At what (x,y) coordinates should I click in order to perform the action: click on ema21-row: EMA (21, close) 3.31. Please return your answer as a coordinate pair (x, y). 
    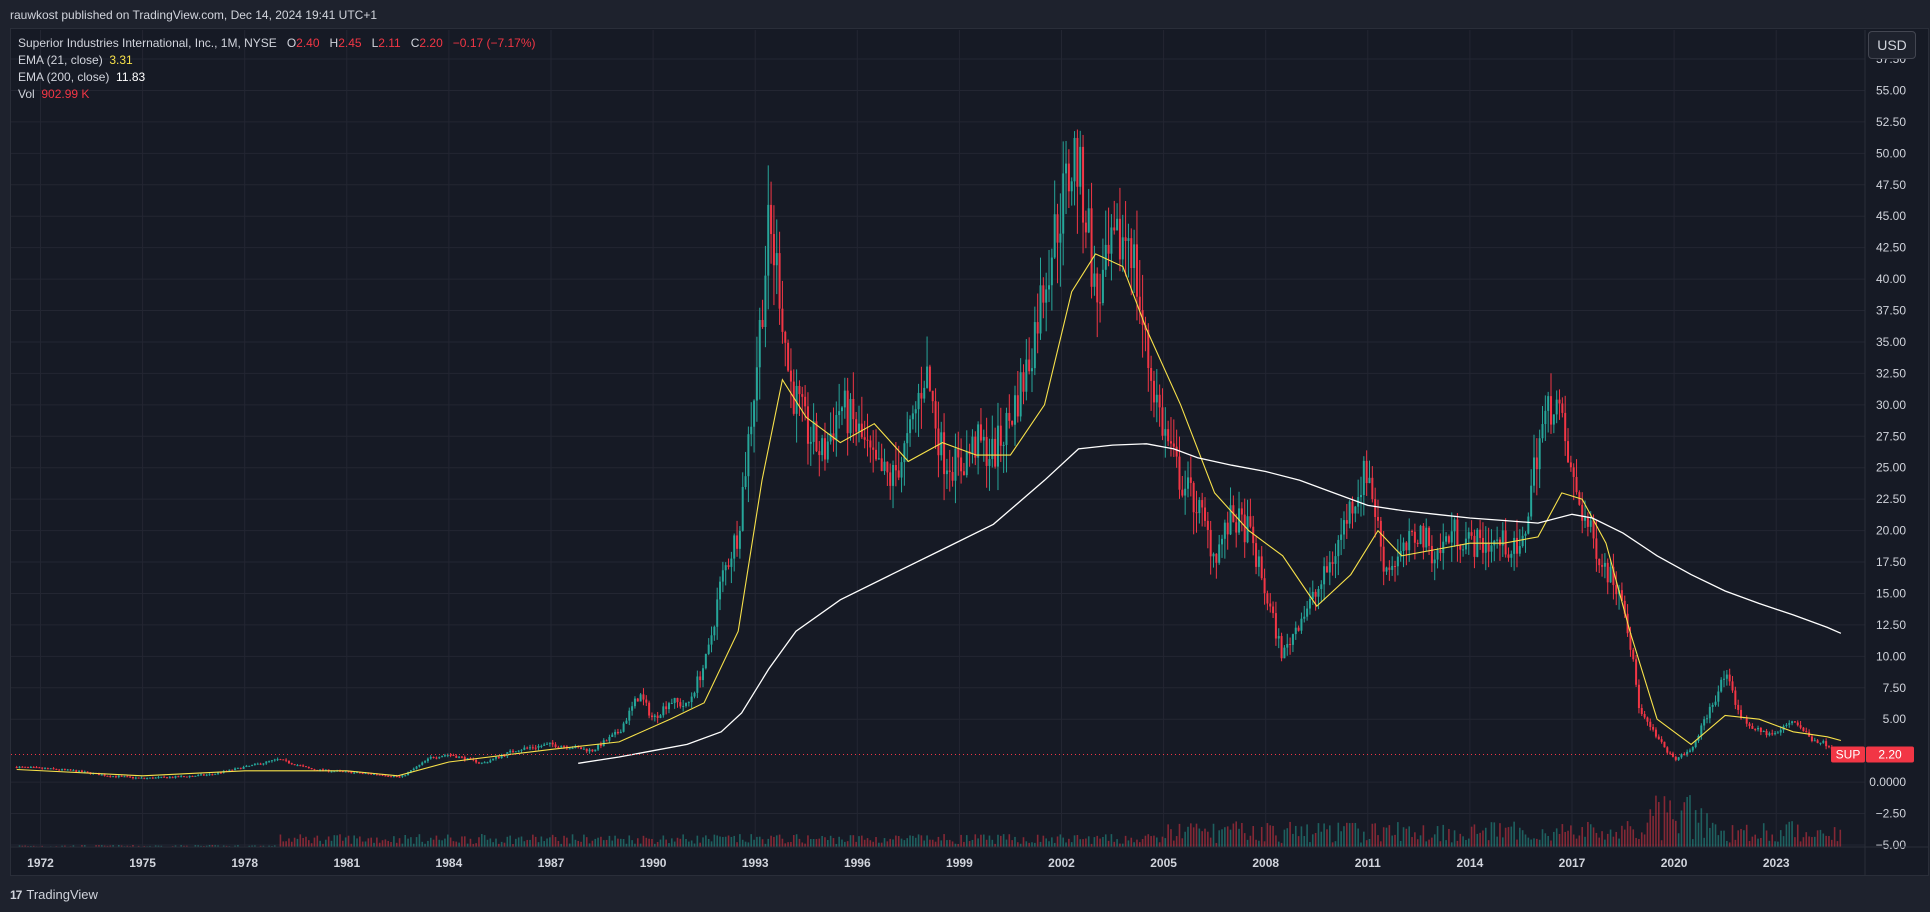
    Looking at the image, I should click on (277, 60).